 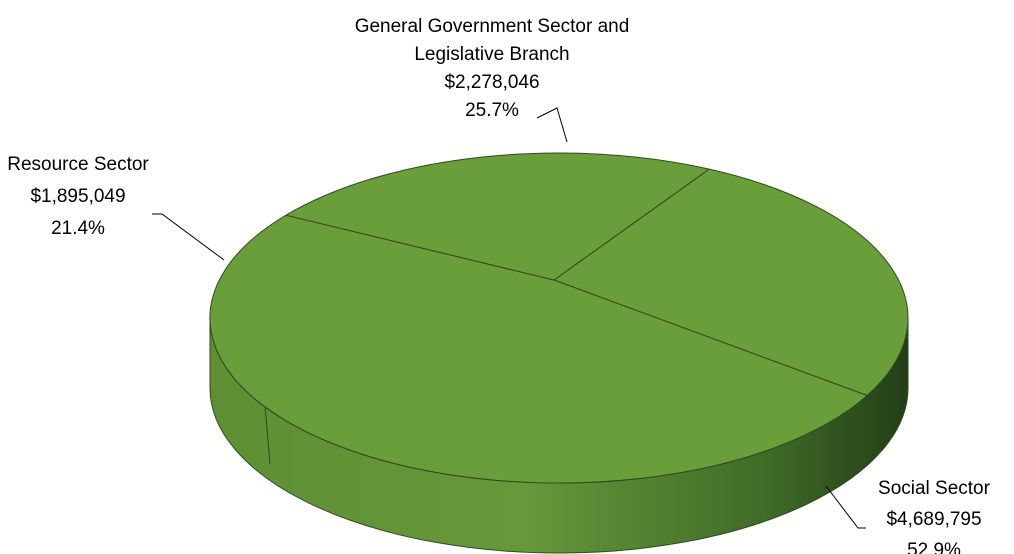 What do you see at coordinates (78, 228) in the screenshot?
I see `slice-pct-resource: 21.4%` at bounding box center [78, 228].